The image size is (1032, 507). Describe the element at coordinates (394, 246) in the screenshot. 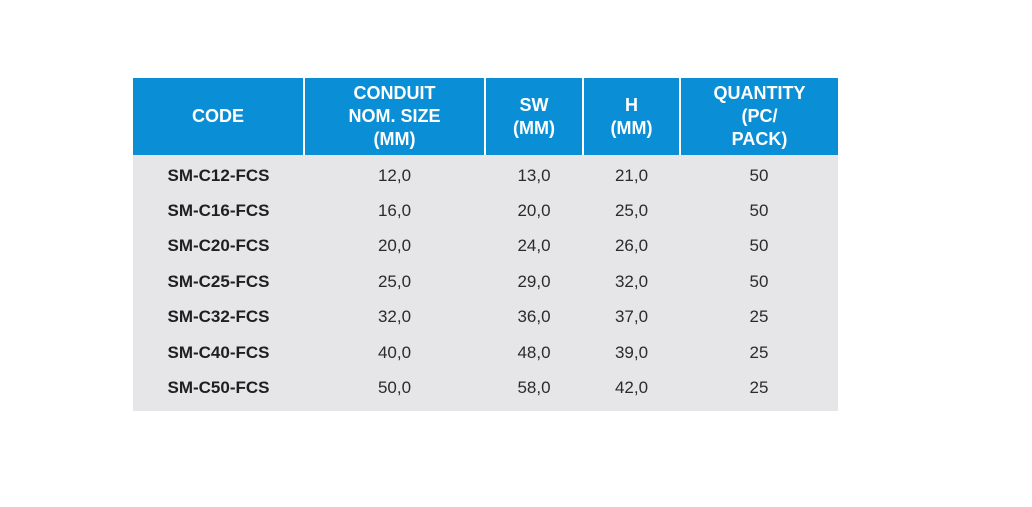

I see `cell-conduit-size: 20,0` at that location.